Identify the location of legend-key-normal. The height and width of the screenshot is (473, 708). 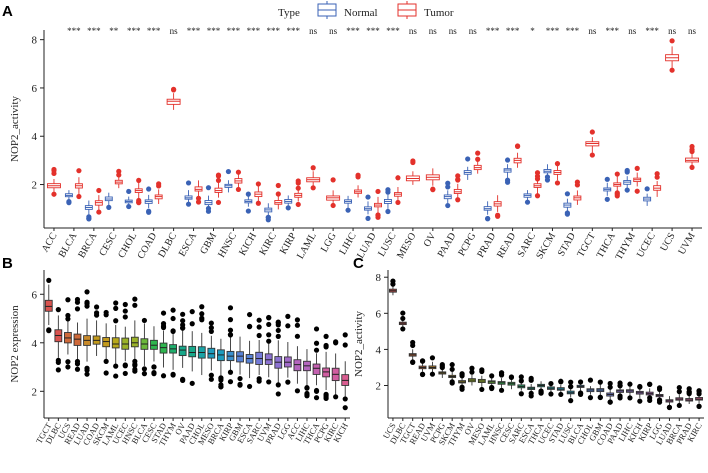
(327, 10).